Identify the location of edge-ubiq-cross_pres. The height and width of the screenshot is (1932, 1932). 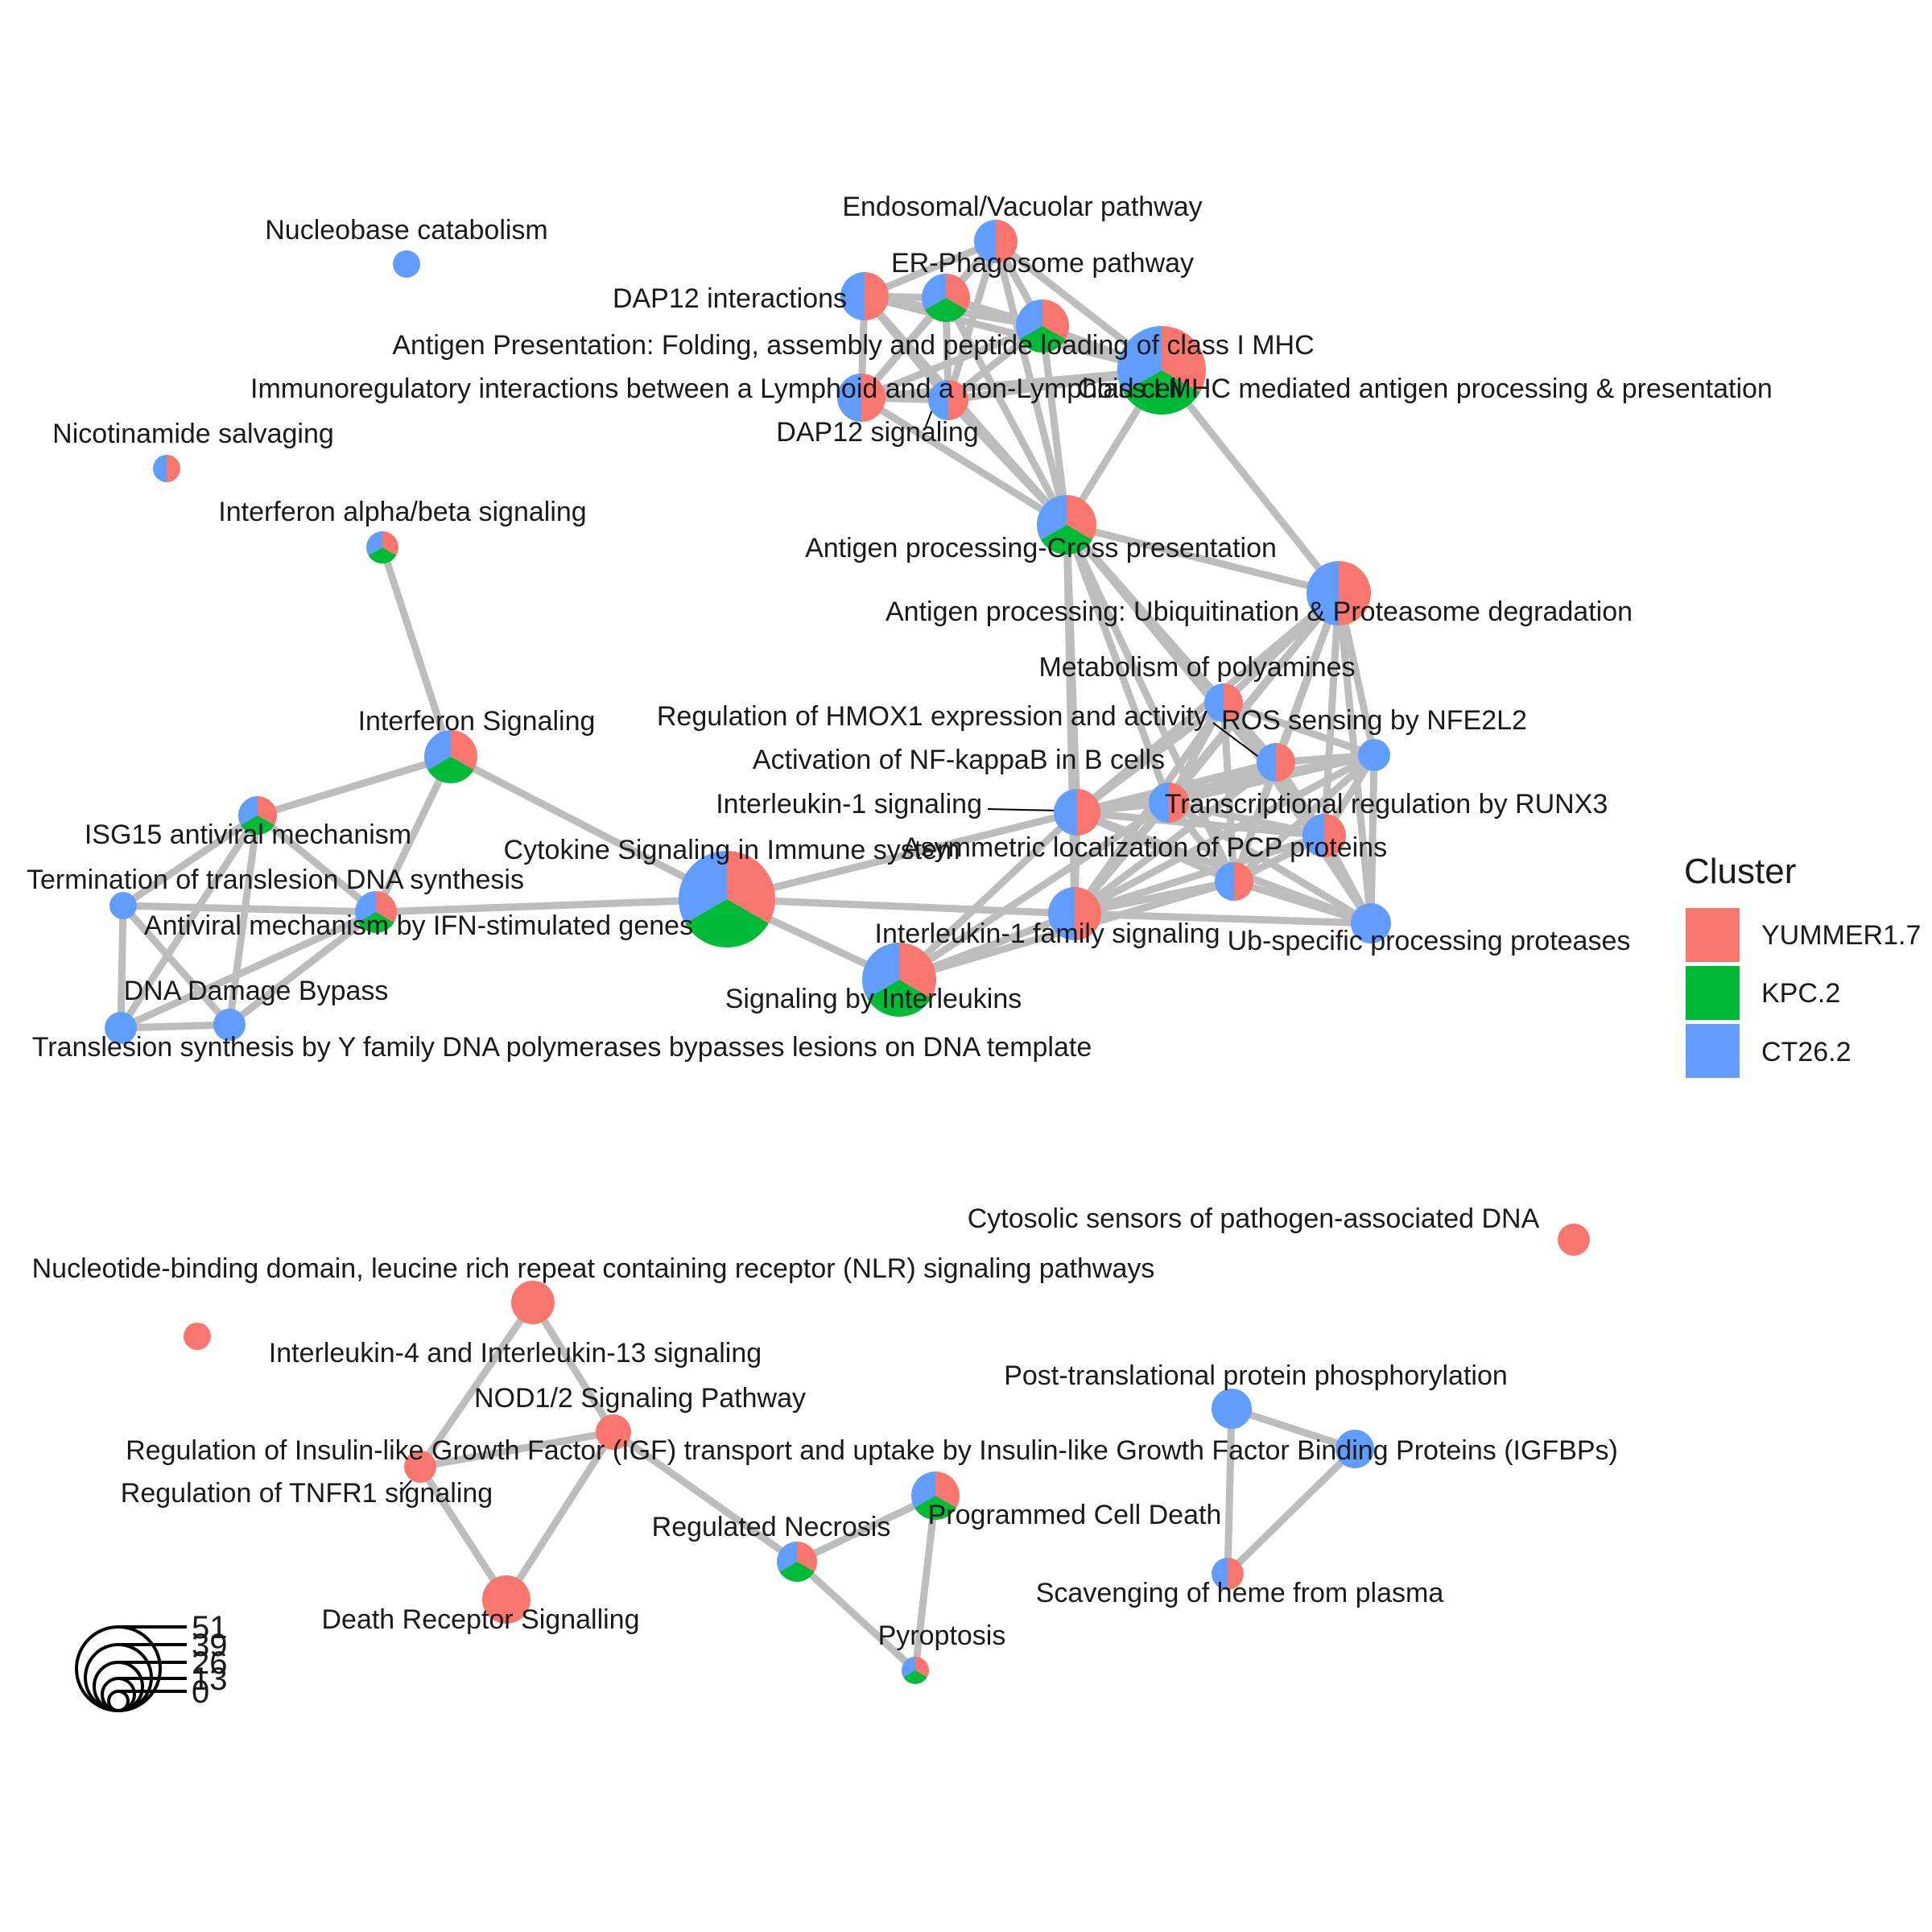
(1203, 559).